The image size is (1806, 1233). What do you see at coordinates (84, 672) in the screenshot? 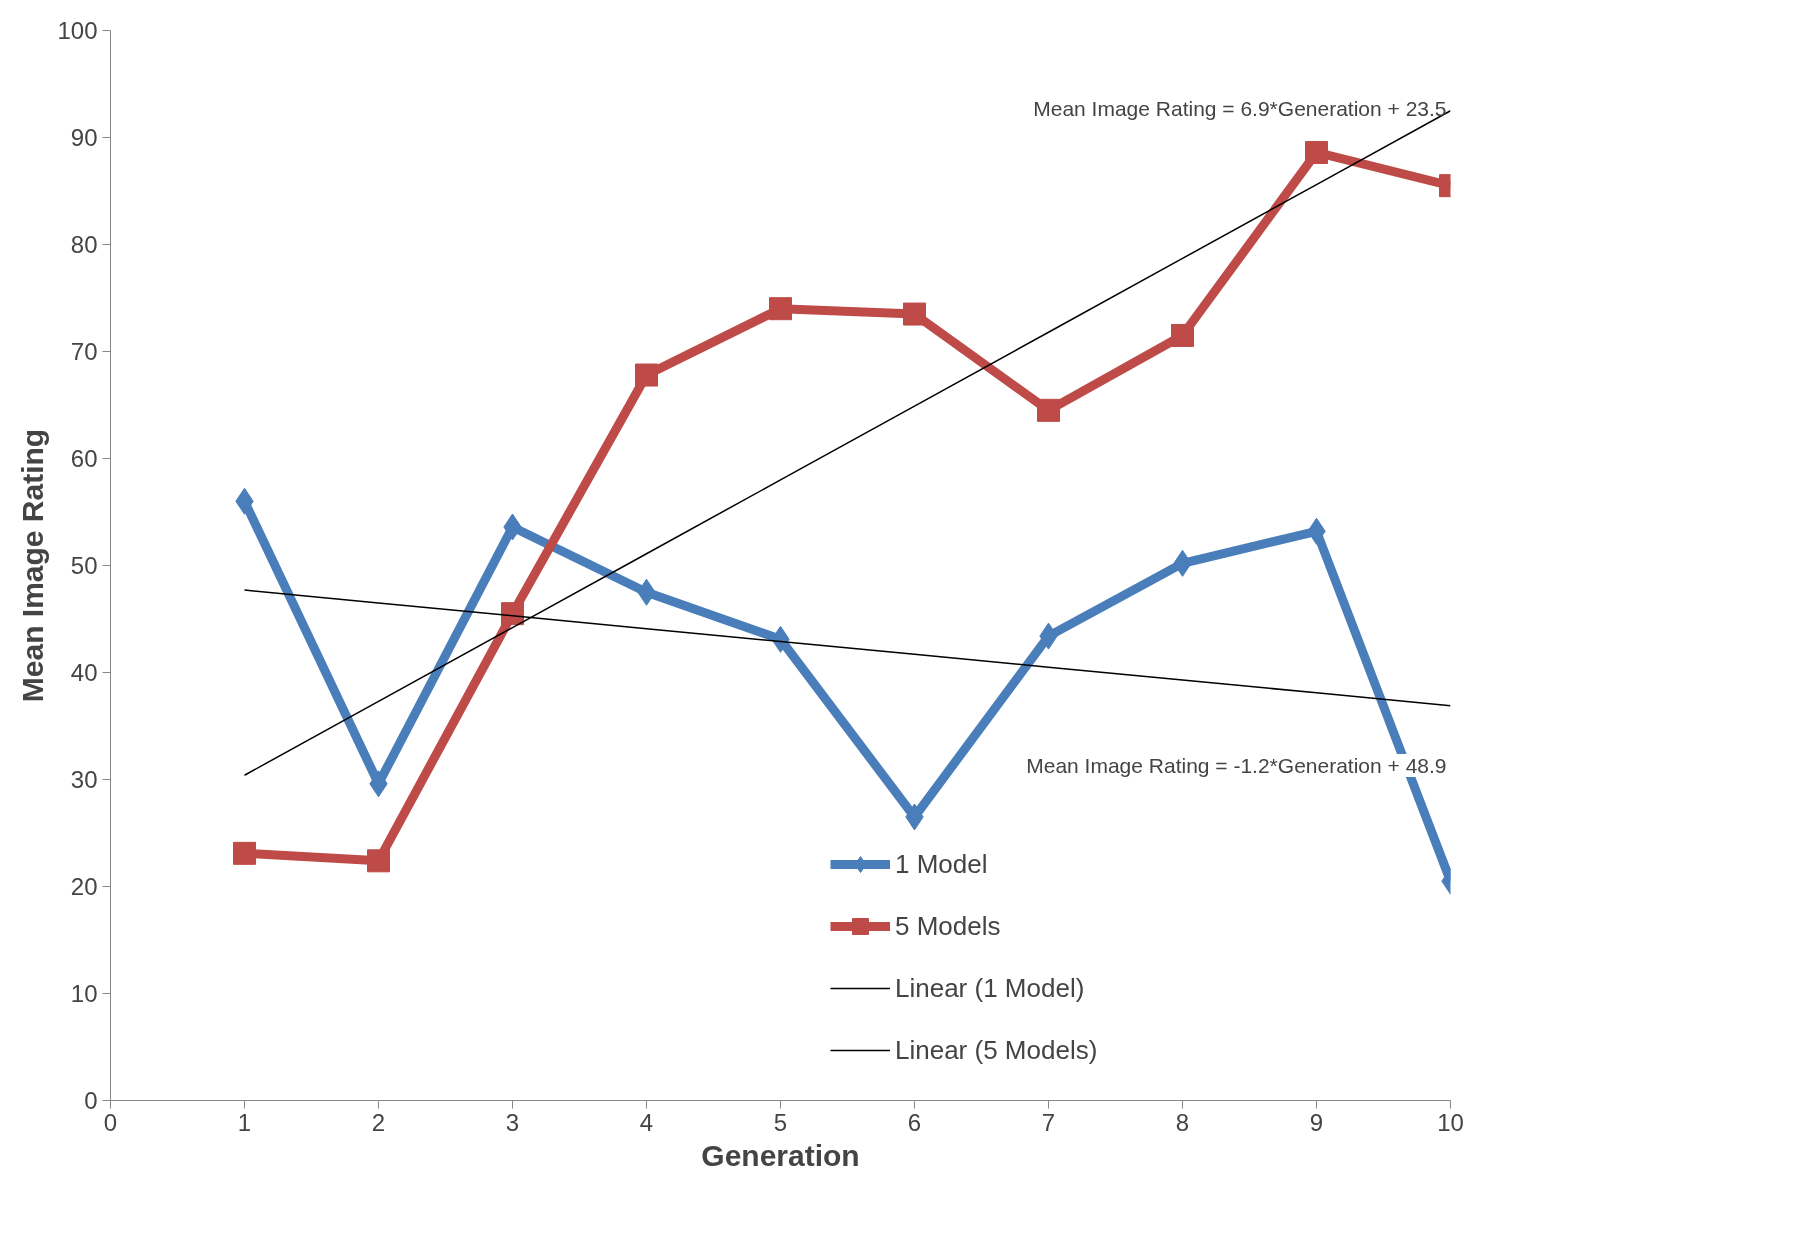
I see `y-tick-label: 40` at bounding box center [84, 672].